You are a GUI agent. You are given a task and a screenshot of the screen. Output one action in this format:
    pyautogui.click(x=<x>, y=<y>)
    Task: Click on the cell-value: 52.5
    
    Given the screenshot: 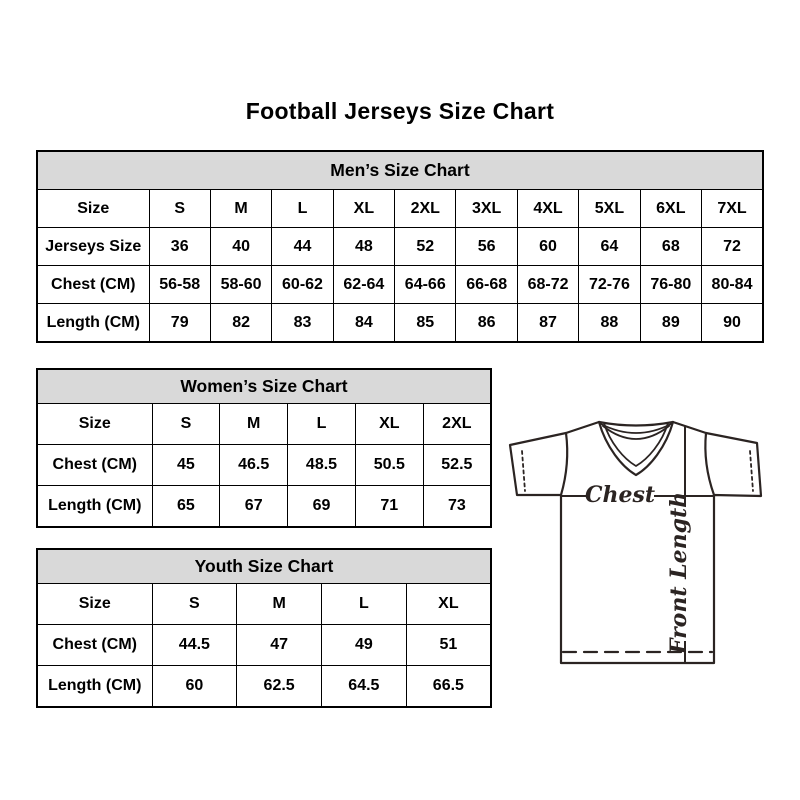 What is the action you would take?
    pyautogui.click(x=457, y=465)
    